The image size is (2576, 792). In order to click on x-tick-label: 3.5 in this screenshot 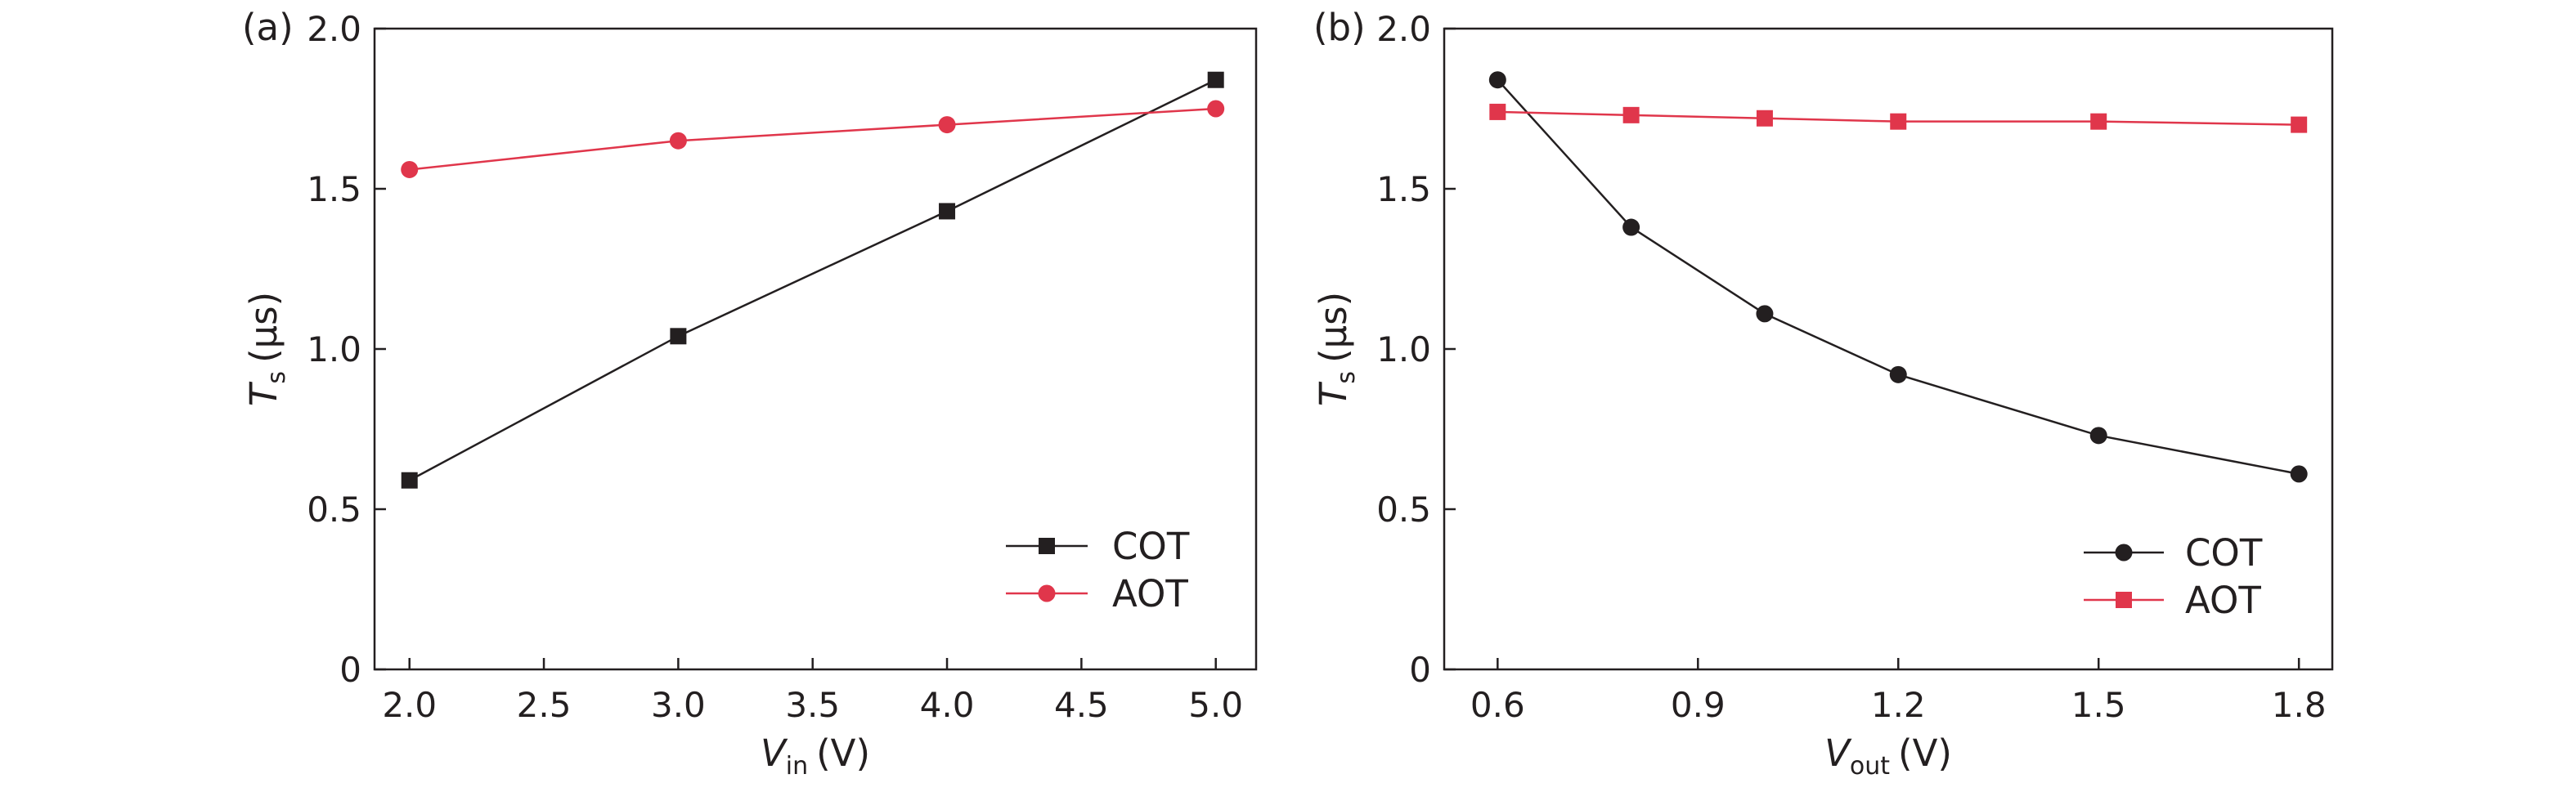, I will do `click(812, 705)`.